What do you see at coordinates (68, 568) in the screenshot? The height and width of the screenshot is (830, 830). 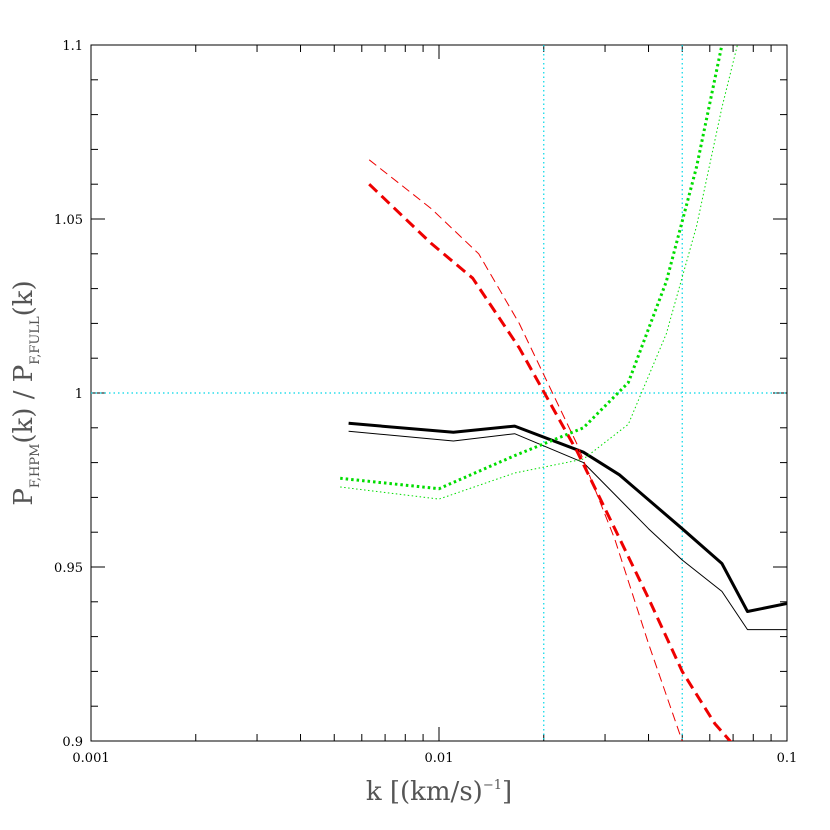 I see `y-tick-label: 0.95` at bounding box center [68, 568].